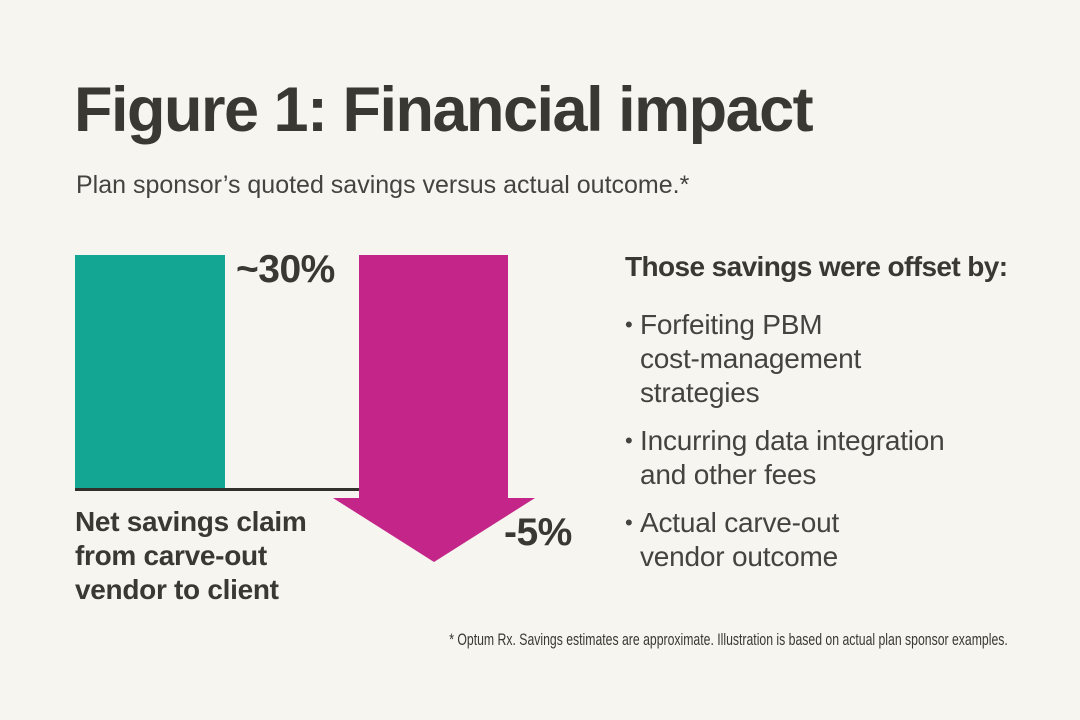 This screenshot has height=720, width=1080. What do you see at coordinates (217, 489) in the screenshot?
I see `zero-baseline` at bounding box center [217, 489].